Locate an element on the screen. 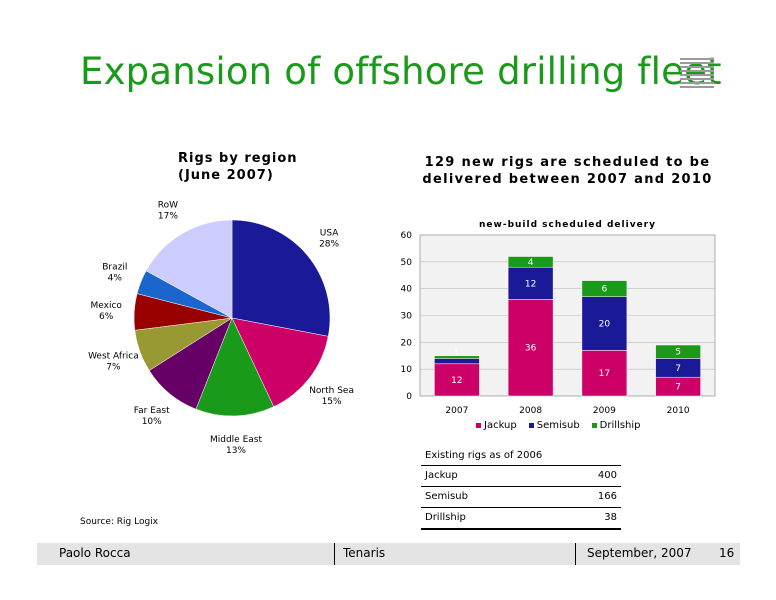 The image size is (776, 600). pie-chart-title: Rigs by region (June 2007) is located at coordinates (235, 167).